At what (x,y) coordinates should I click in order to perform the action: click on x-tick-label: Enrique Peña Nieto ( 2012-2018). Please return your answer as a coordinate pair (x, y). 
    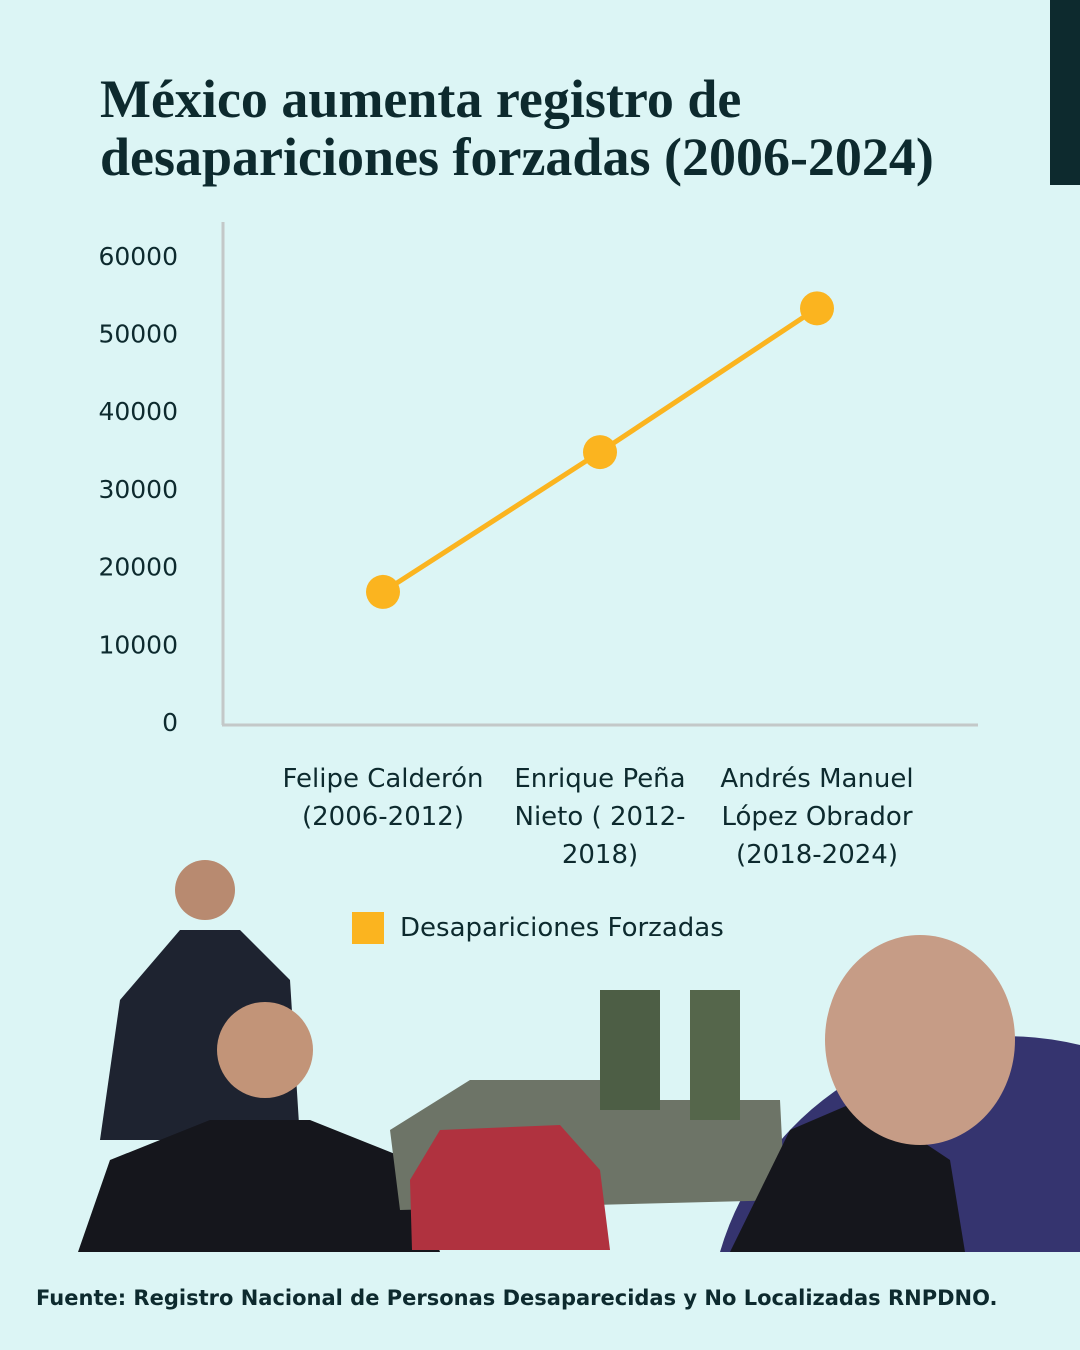
    Looking at the image, I should click on (600, 817).